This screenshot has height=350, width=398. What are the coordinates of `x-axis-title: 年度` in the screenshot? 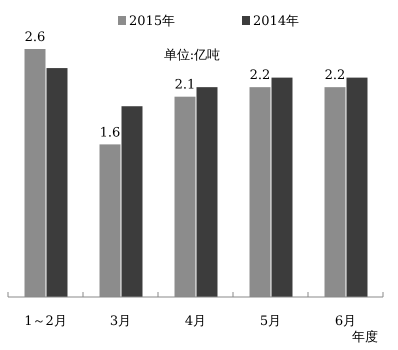 It's located at (365, 337).